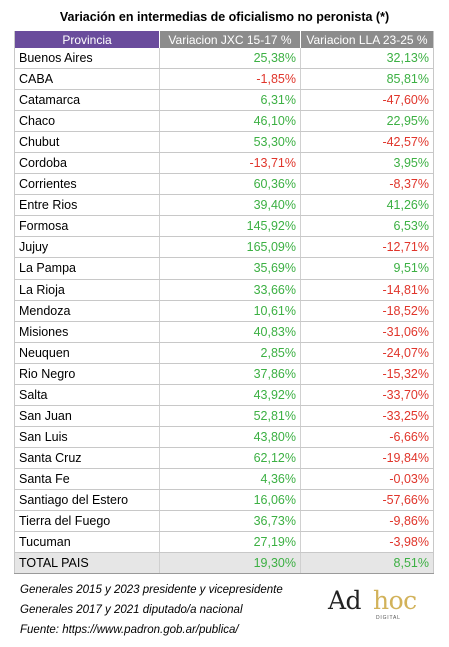 This screenshot has width=449, height=647. Describe the element at coordinates (87, 563) in the screenshot. I see `province-name: TOTAL PAIS` at that location.